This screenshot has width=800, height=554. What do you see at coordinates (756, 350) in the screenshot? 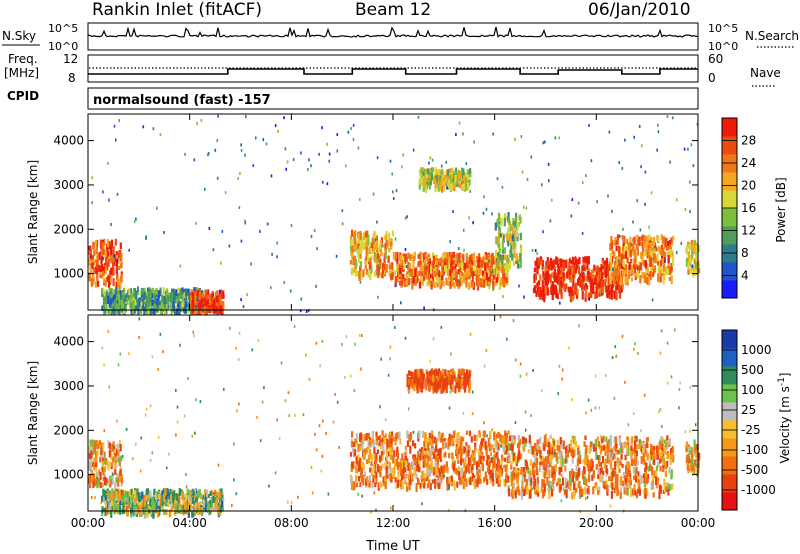
I see `colorbar-tick-label: 1000` at bounding box center [756, 350].